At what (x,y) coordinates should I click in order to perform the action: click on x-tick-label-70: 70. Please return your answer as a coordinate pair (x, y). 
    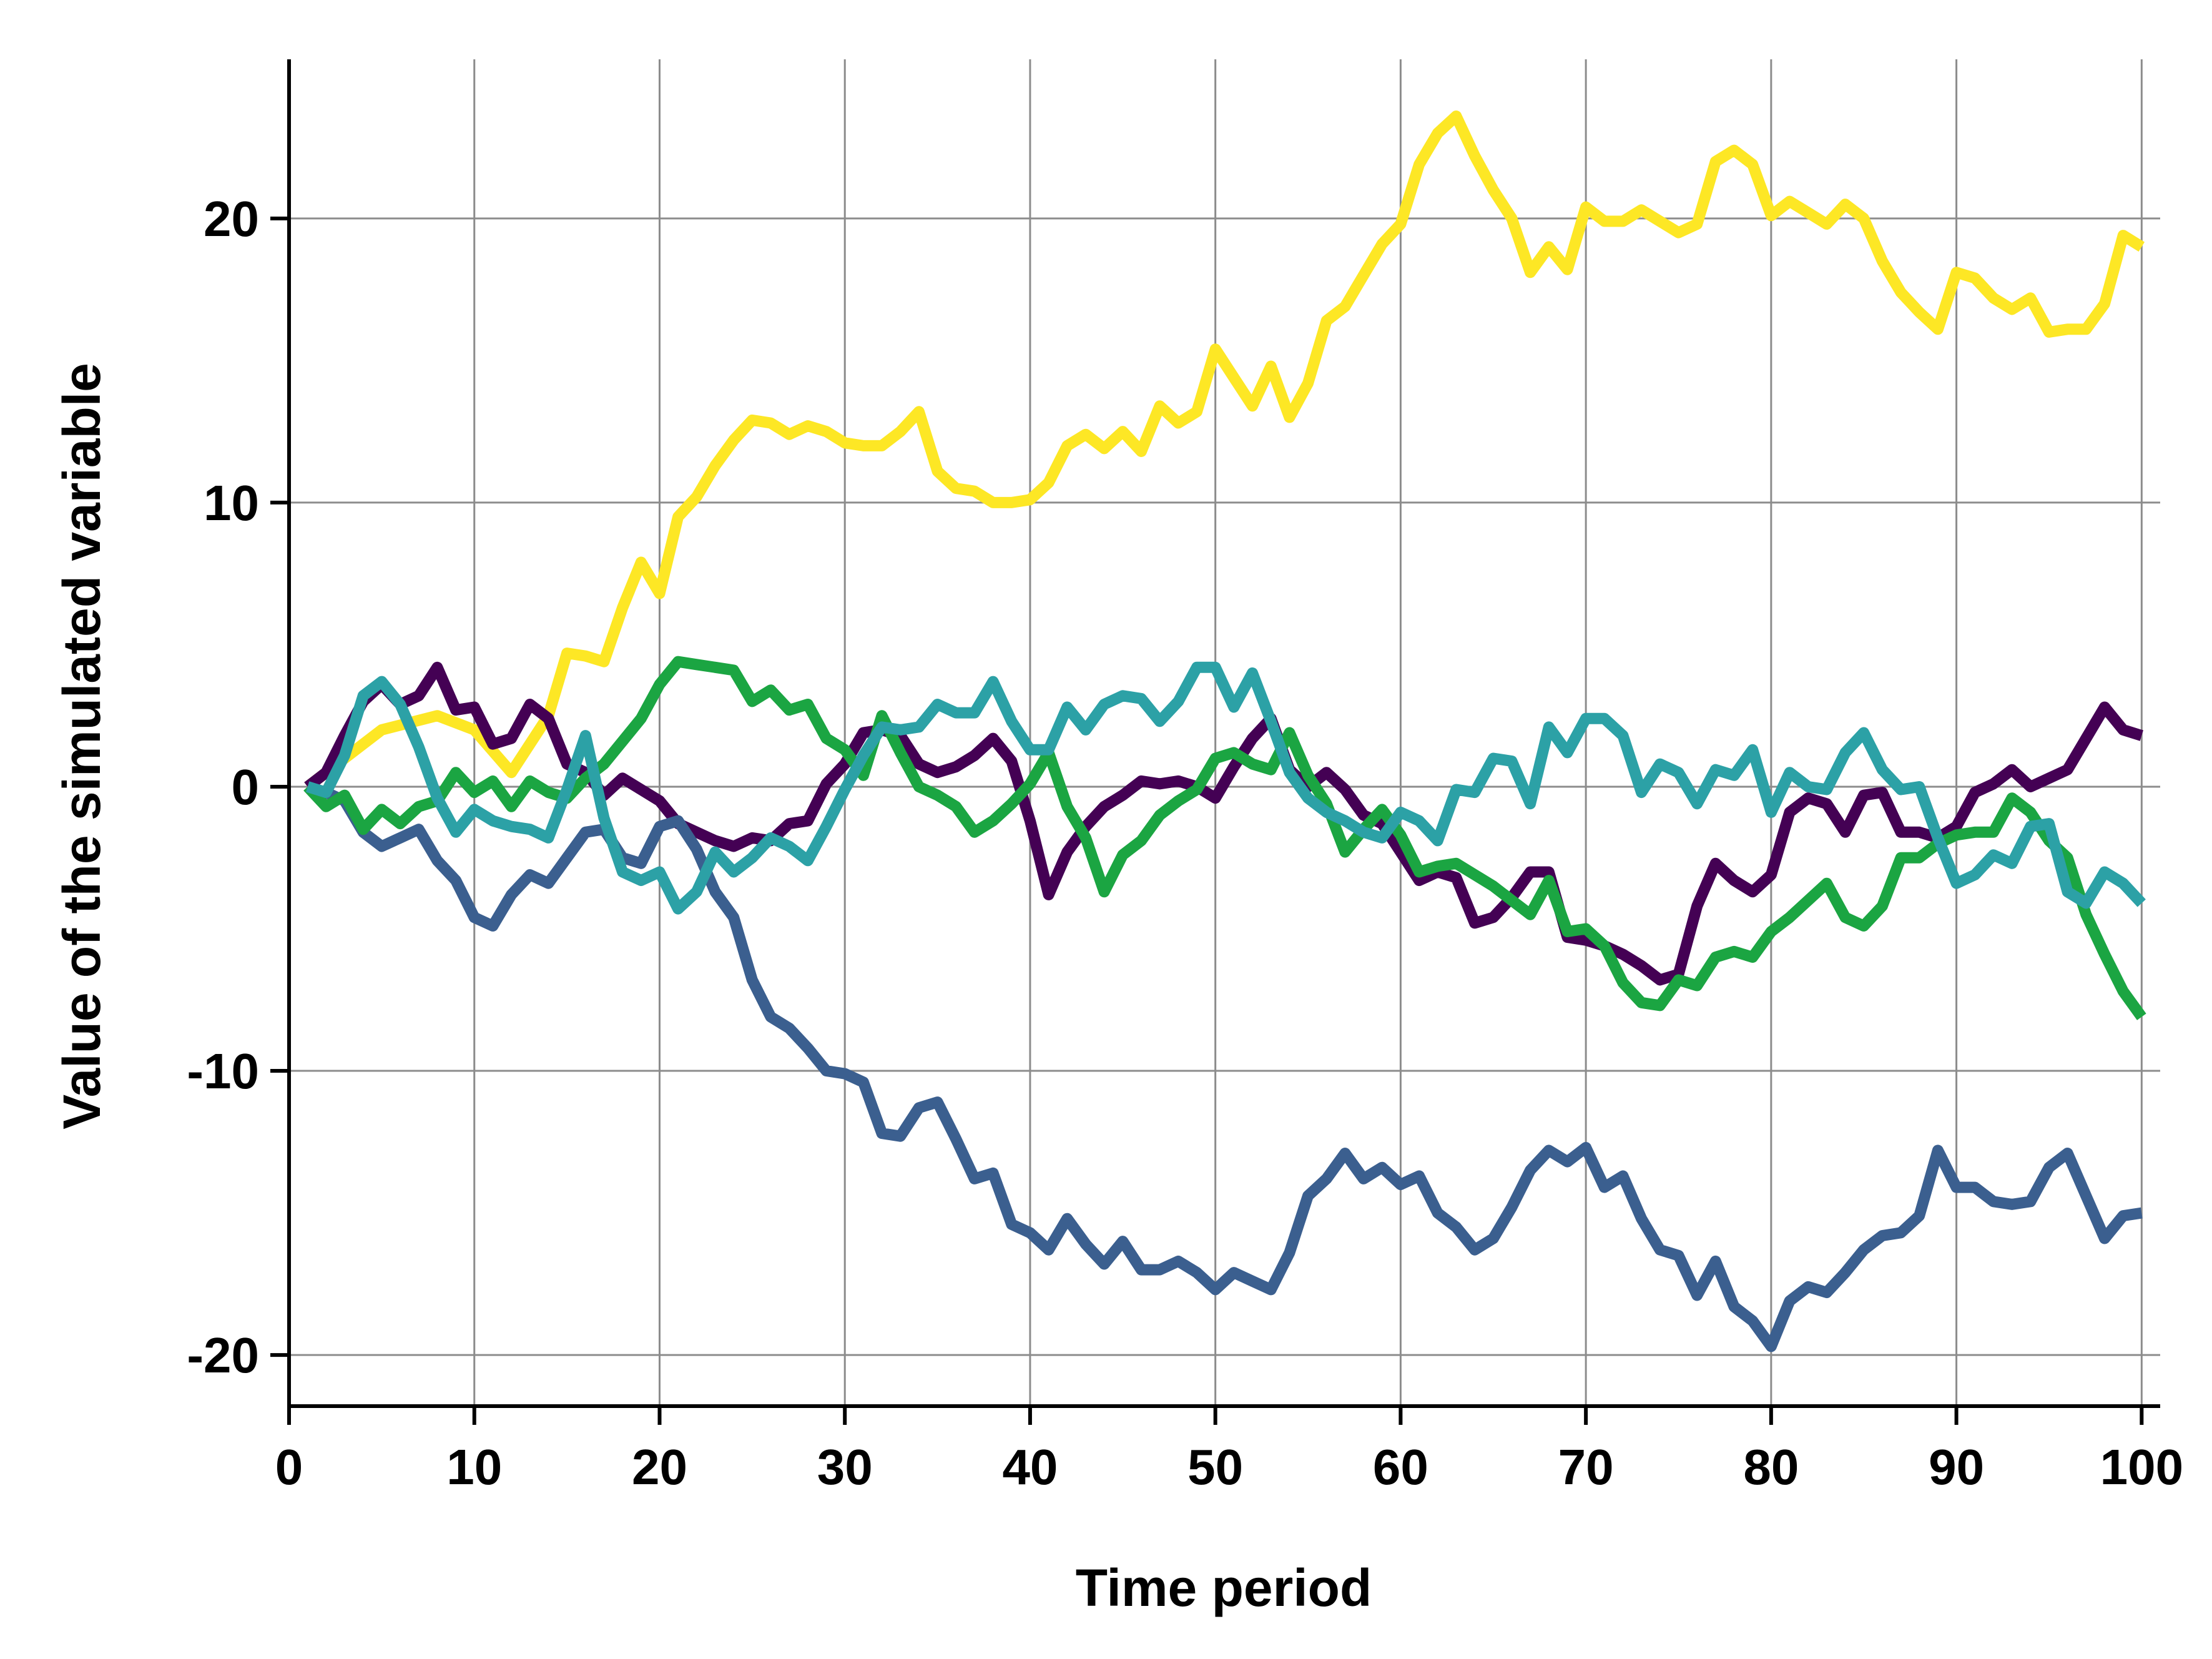
    Looking at the image, I should click on (1586, 1467).